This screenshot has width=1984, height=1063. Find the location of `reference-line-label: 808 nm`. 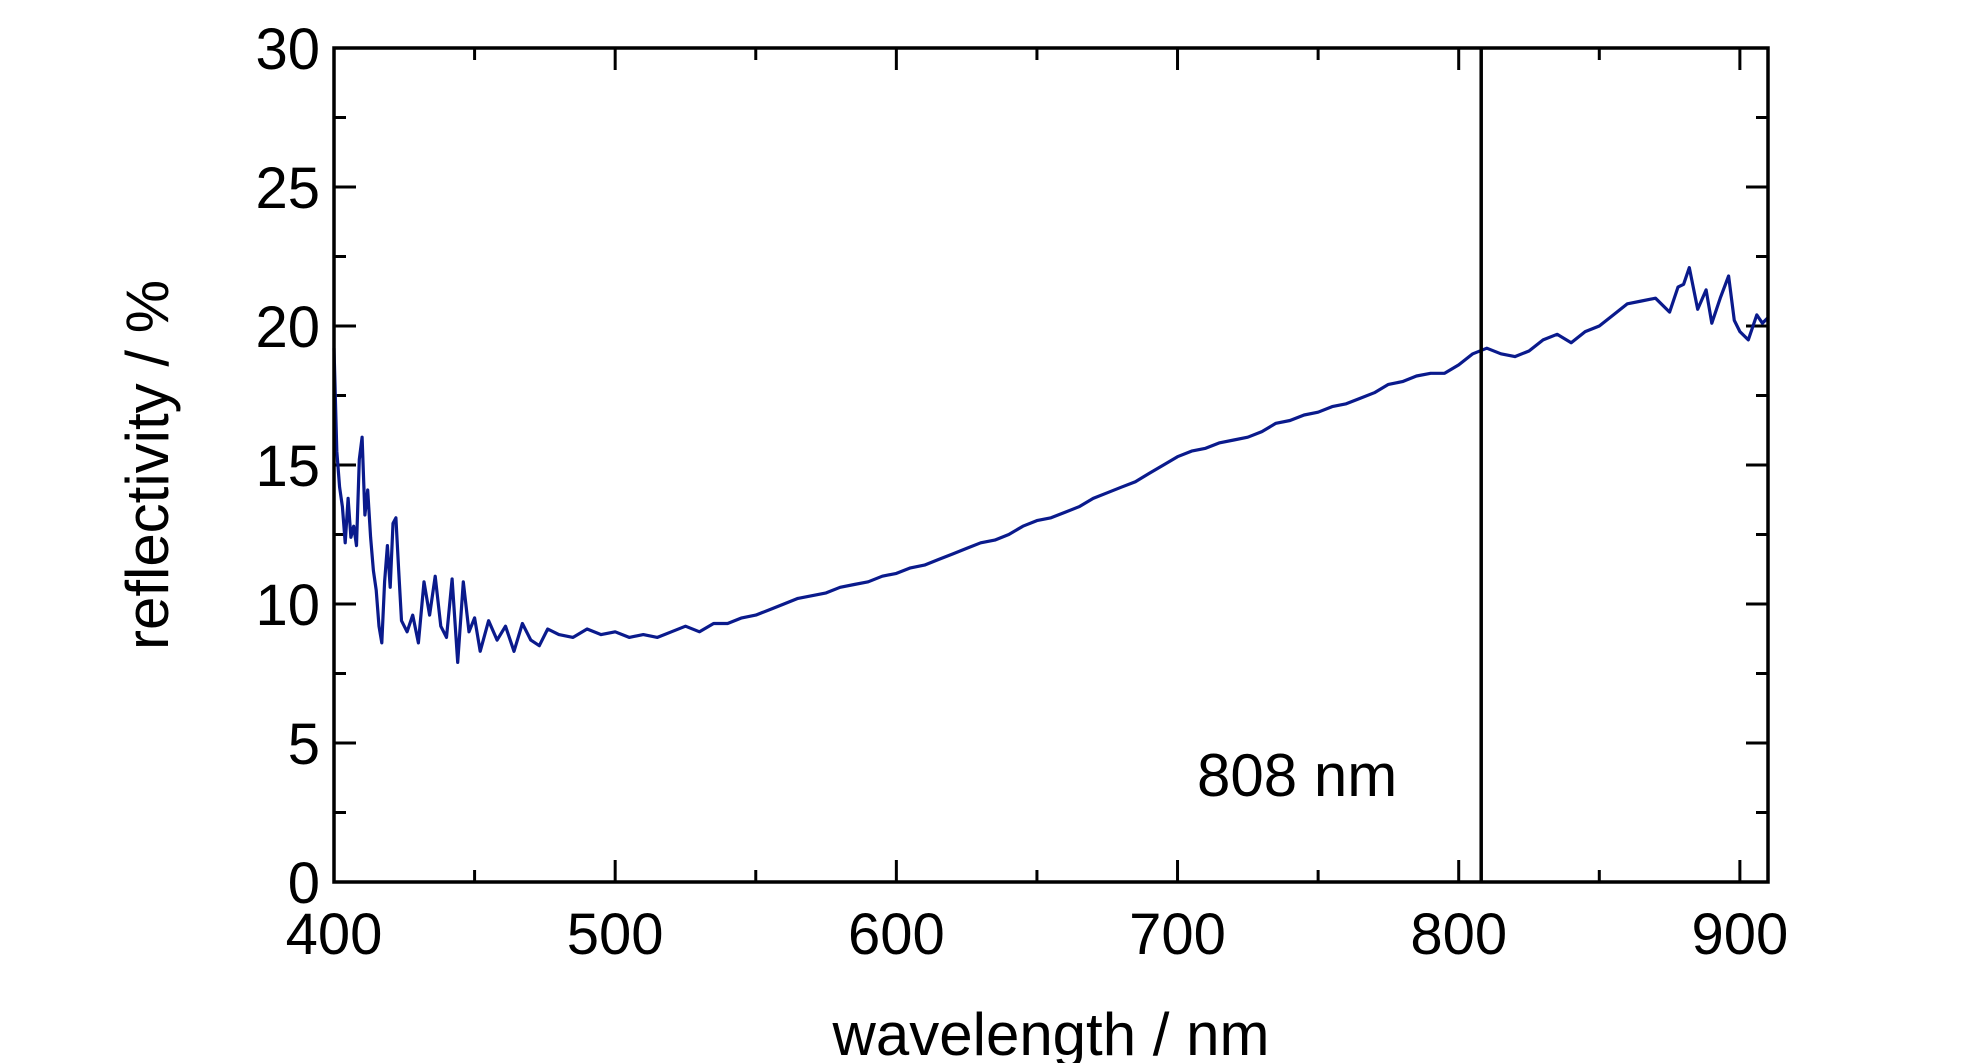

reference-line-label: 808 nm is located at coordinates (1297, 775).